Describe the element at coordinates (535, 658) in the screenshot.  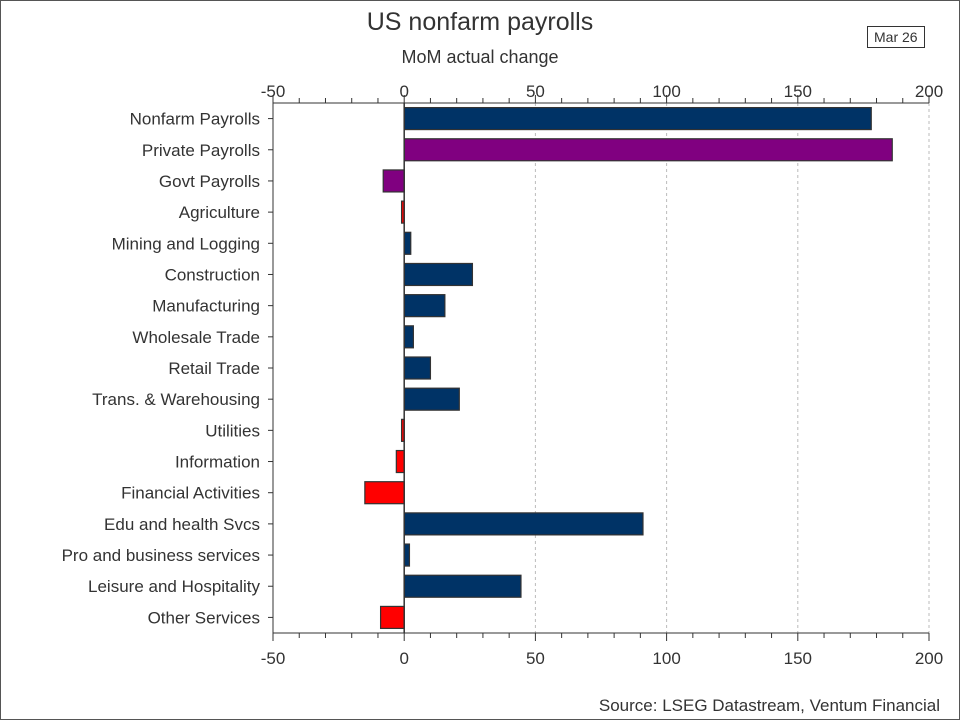
I see `bottom-tick-label: 50` at that location.